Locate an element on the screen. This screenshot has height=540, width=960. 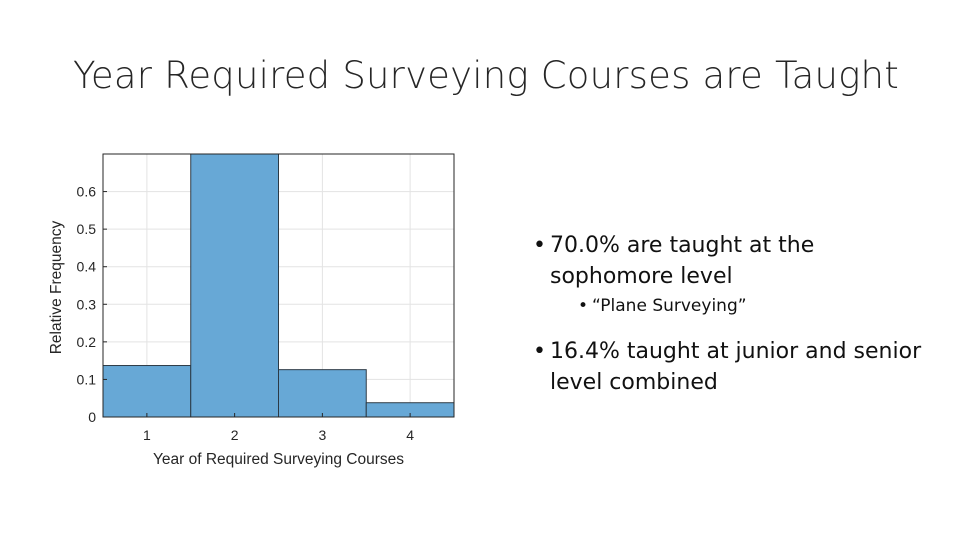
x-tick-label: 4 is located at coordinates (410, 435).